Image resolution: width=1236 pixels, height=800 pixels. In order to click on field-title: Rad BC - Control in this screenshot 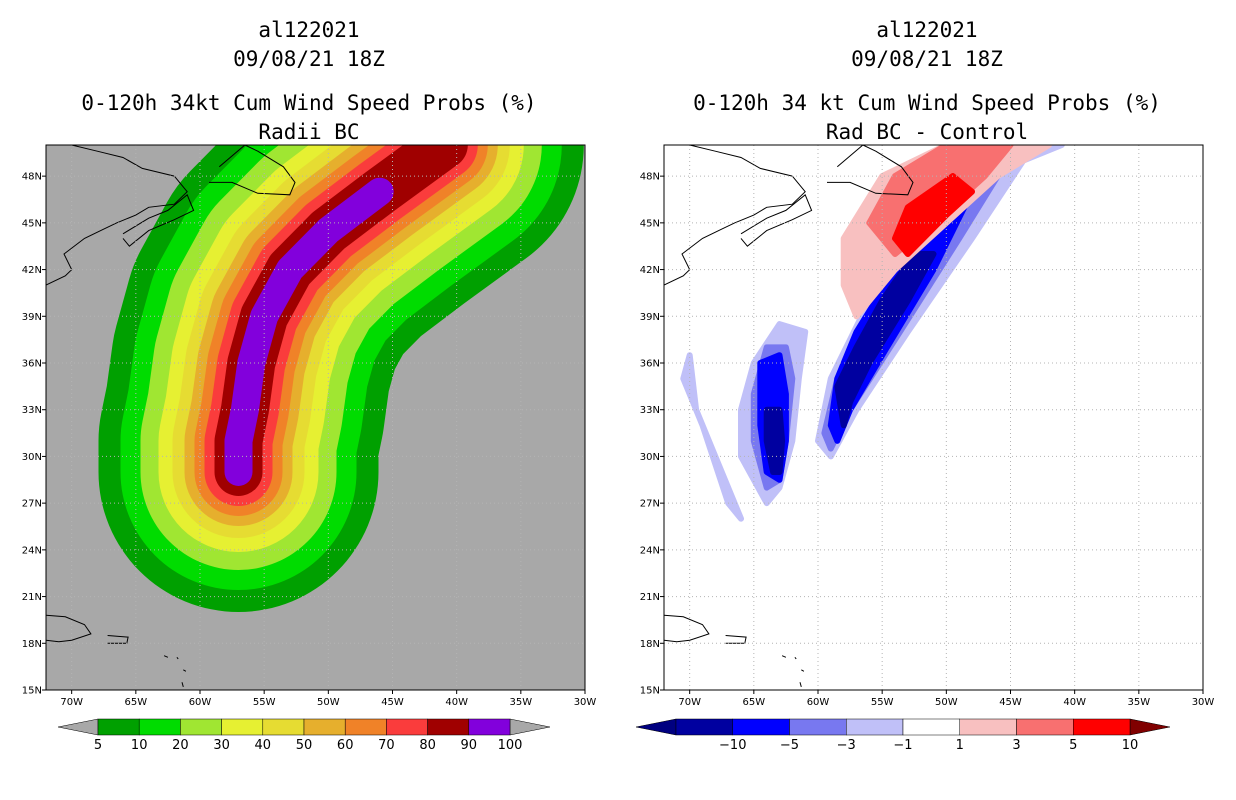, I will do `click(927, 132)`.